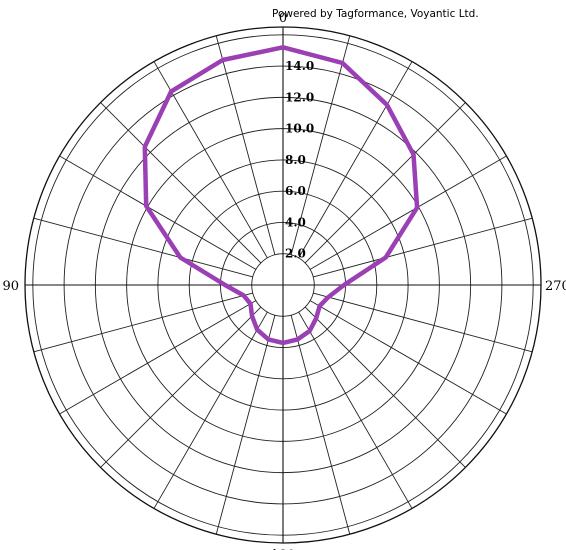 The width and height of the screenshot is (566, 550). What do you see at coordinates (295, 160) in the screenshot?
I see `radial-tick-label: 8.0` at bounding box center [295, 160].